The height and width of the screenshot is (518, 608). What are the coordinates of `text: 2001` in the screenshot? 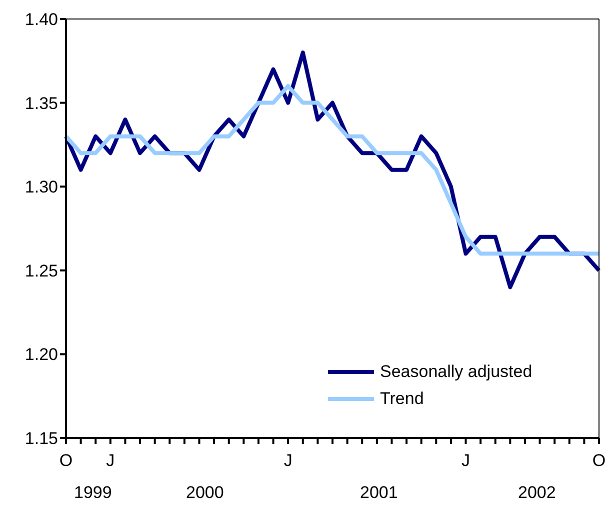 It's located at (379, 493).